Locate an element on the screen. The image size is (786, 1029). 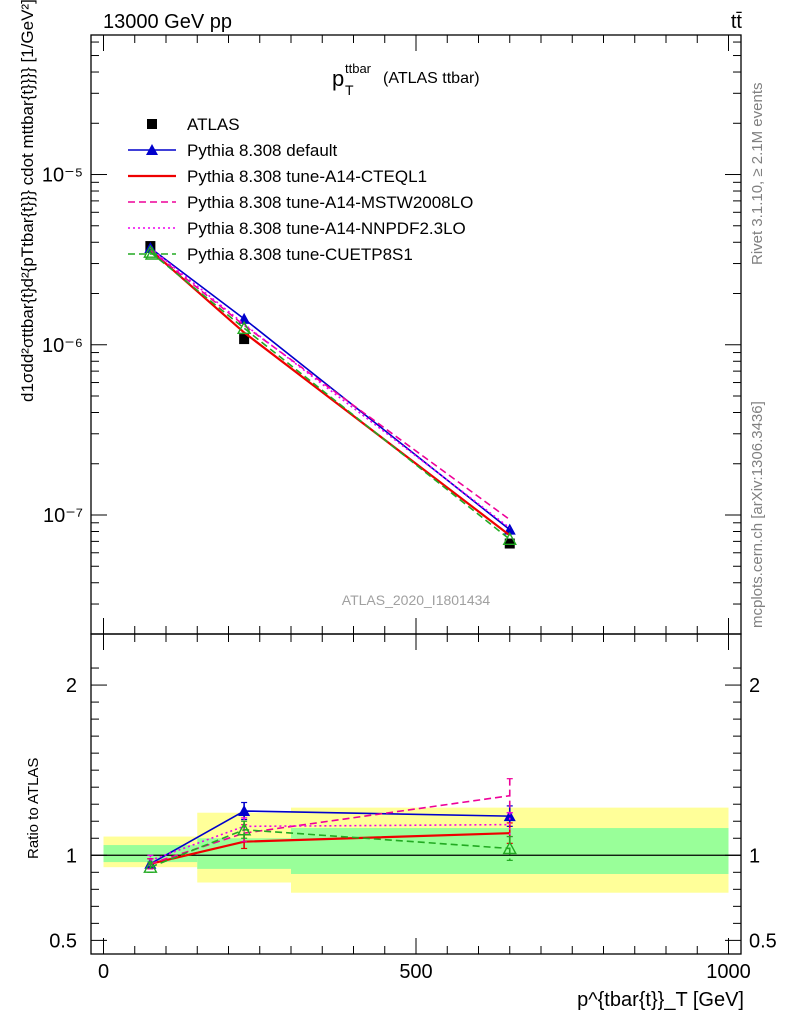
x-axis-label: p^{tbar{t}}_T [GeV] is located at coordinates (660, 1000).